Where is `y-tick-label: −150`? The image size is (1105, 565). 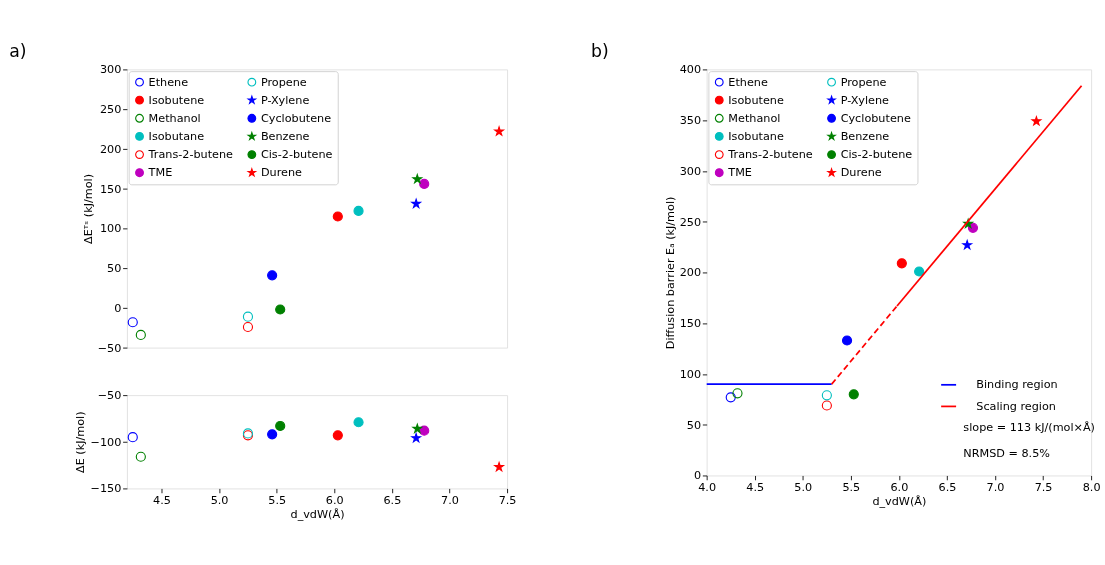
y-tick-label: −150 is located at coordinates (106, 489).